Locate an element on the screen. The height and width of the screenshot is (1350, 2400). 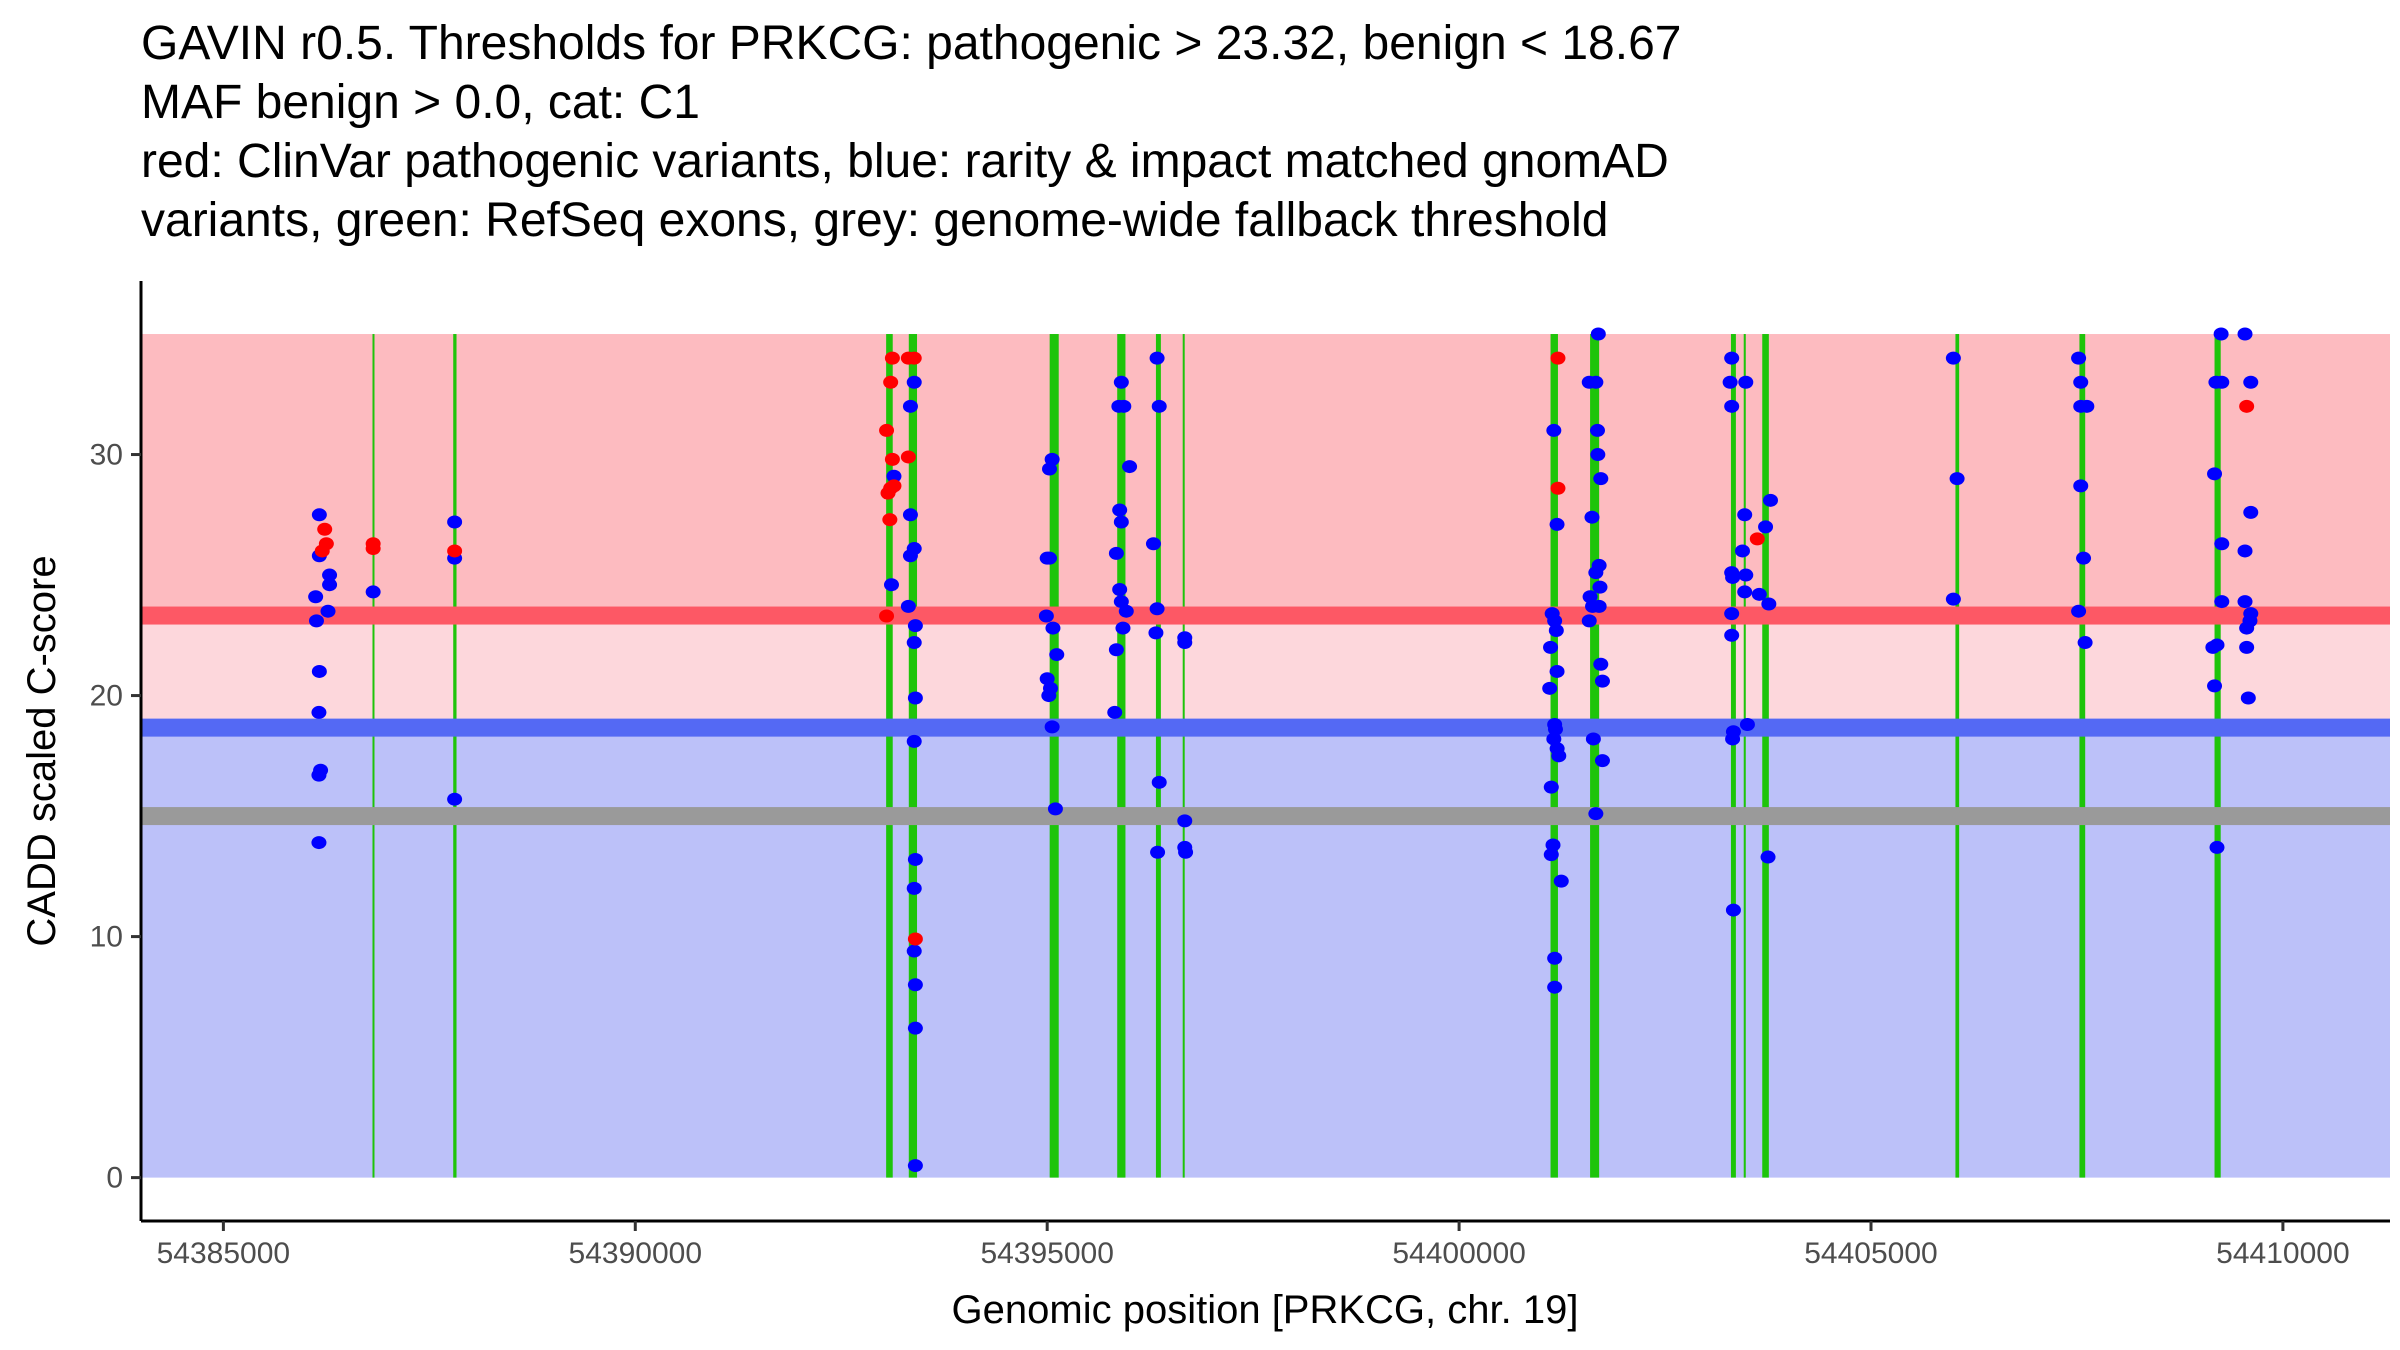
pathogenic-threshold-line is located at coordinates (1265, 615).